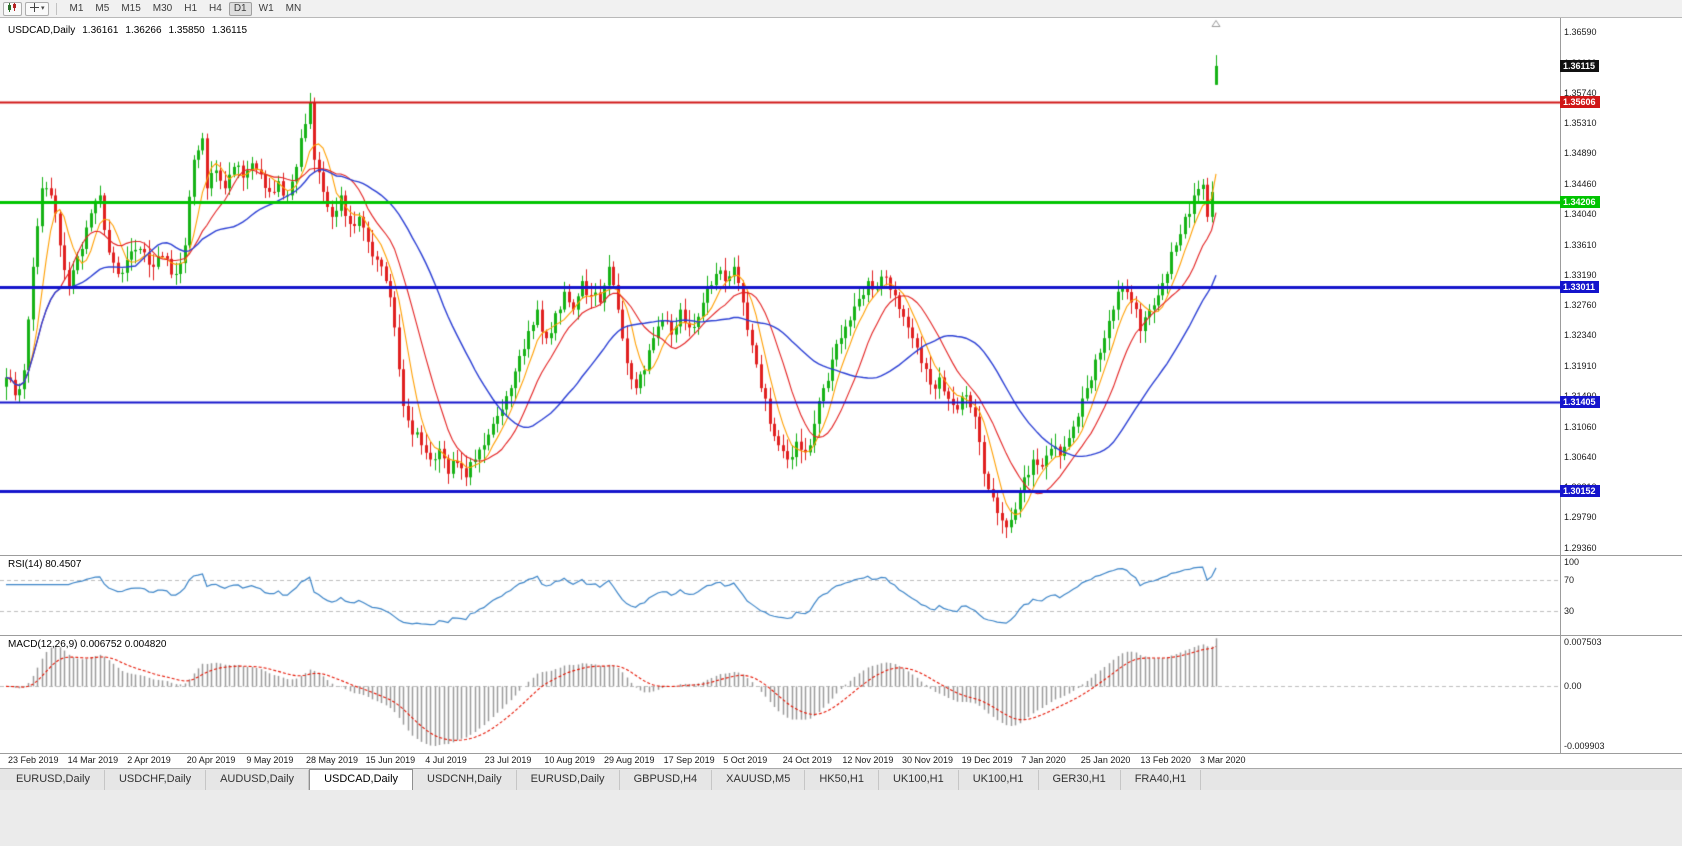  What do you see at coordinates (1580, 426) in the screenshot?
I see `y-axis-tick: 1.31060` at bounding box center [1580, 426].